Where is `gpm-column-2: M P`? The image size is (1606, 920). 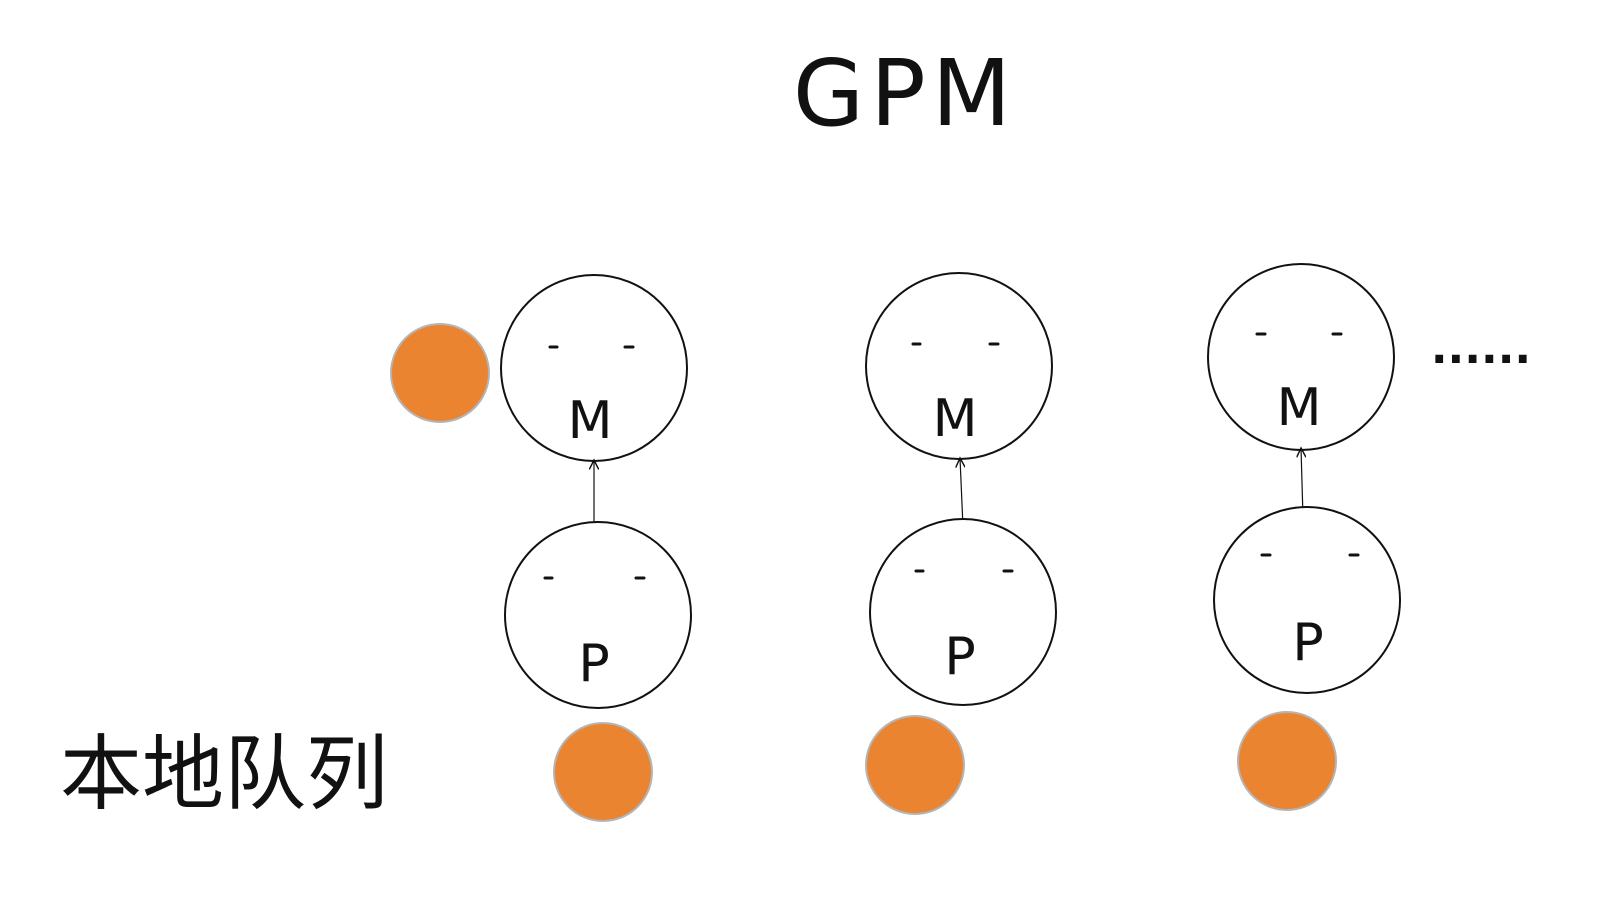 gpm-column-2: M P is located at coordinates (961, 543).